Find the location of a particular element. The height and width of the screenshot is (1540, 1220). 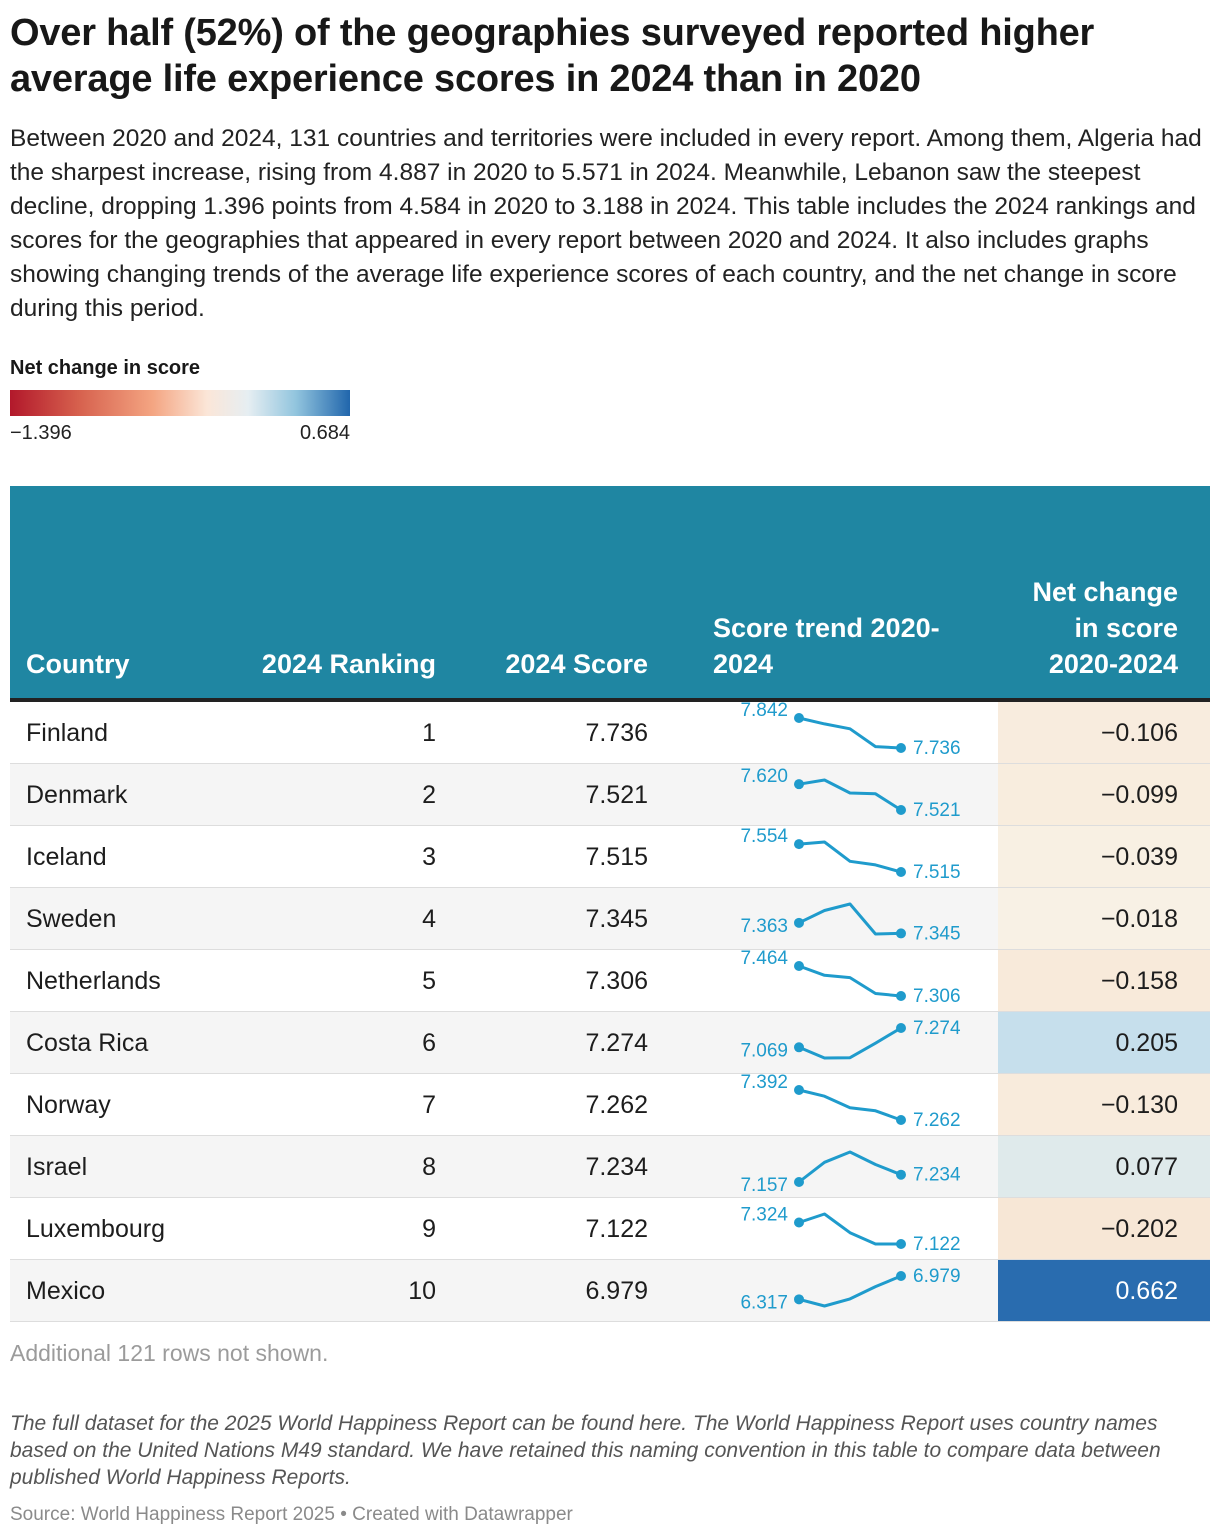

ranking-cell: 8 is located at coordinates (429, 1167).